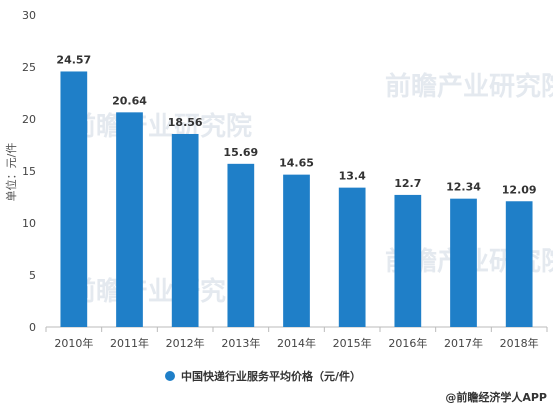 The image size is (553, 407). I want to click on y-tick-label: 10, so click(29, 223).